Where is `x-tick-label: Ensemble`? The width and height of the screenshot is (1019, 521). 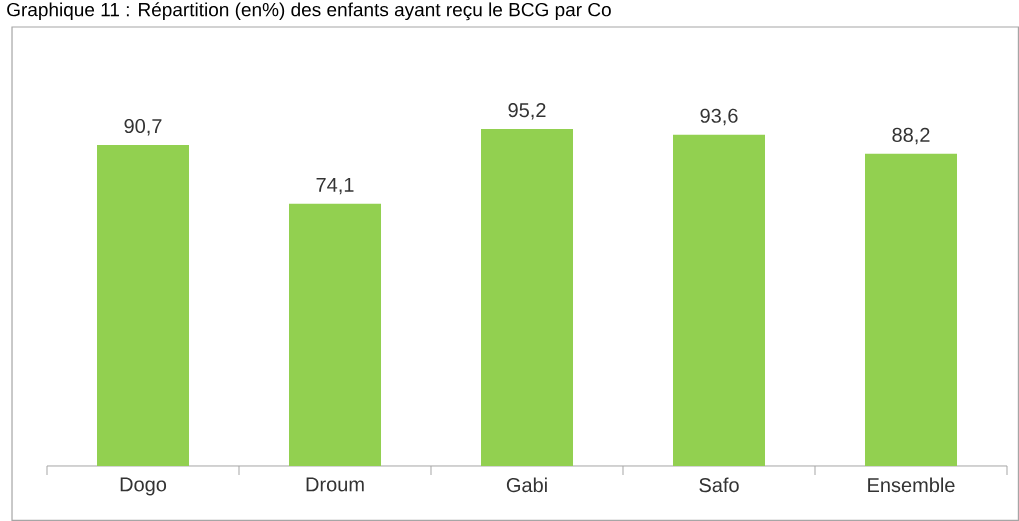 x-tick-label: Ensemble is located at coordinates (911, 485).